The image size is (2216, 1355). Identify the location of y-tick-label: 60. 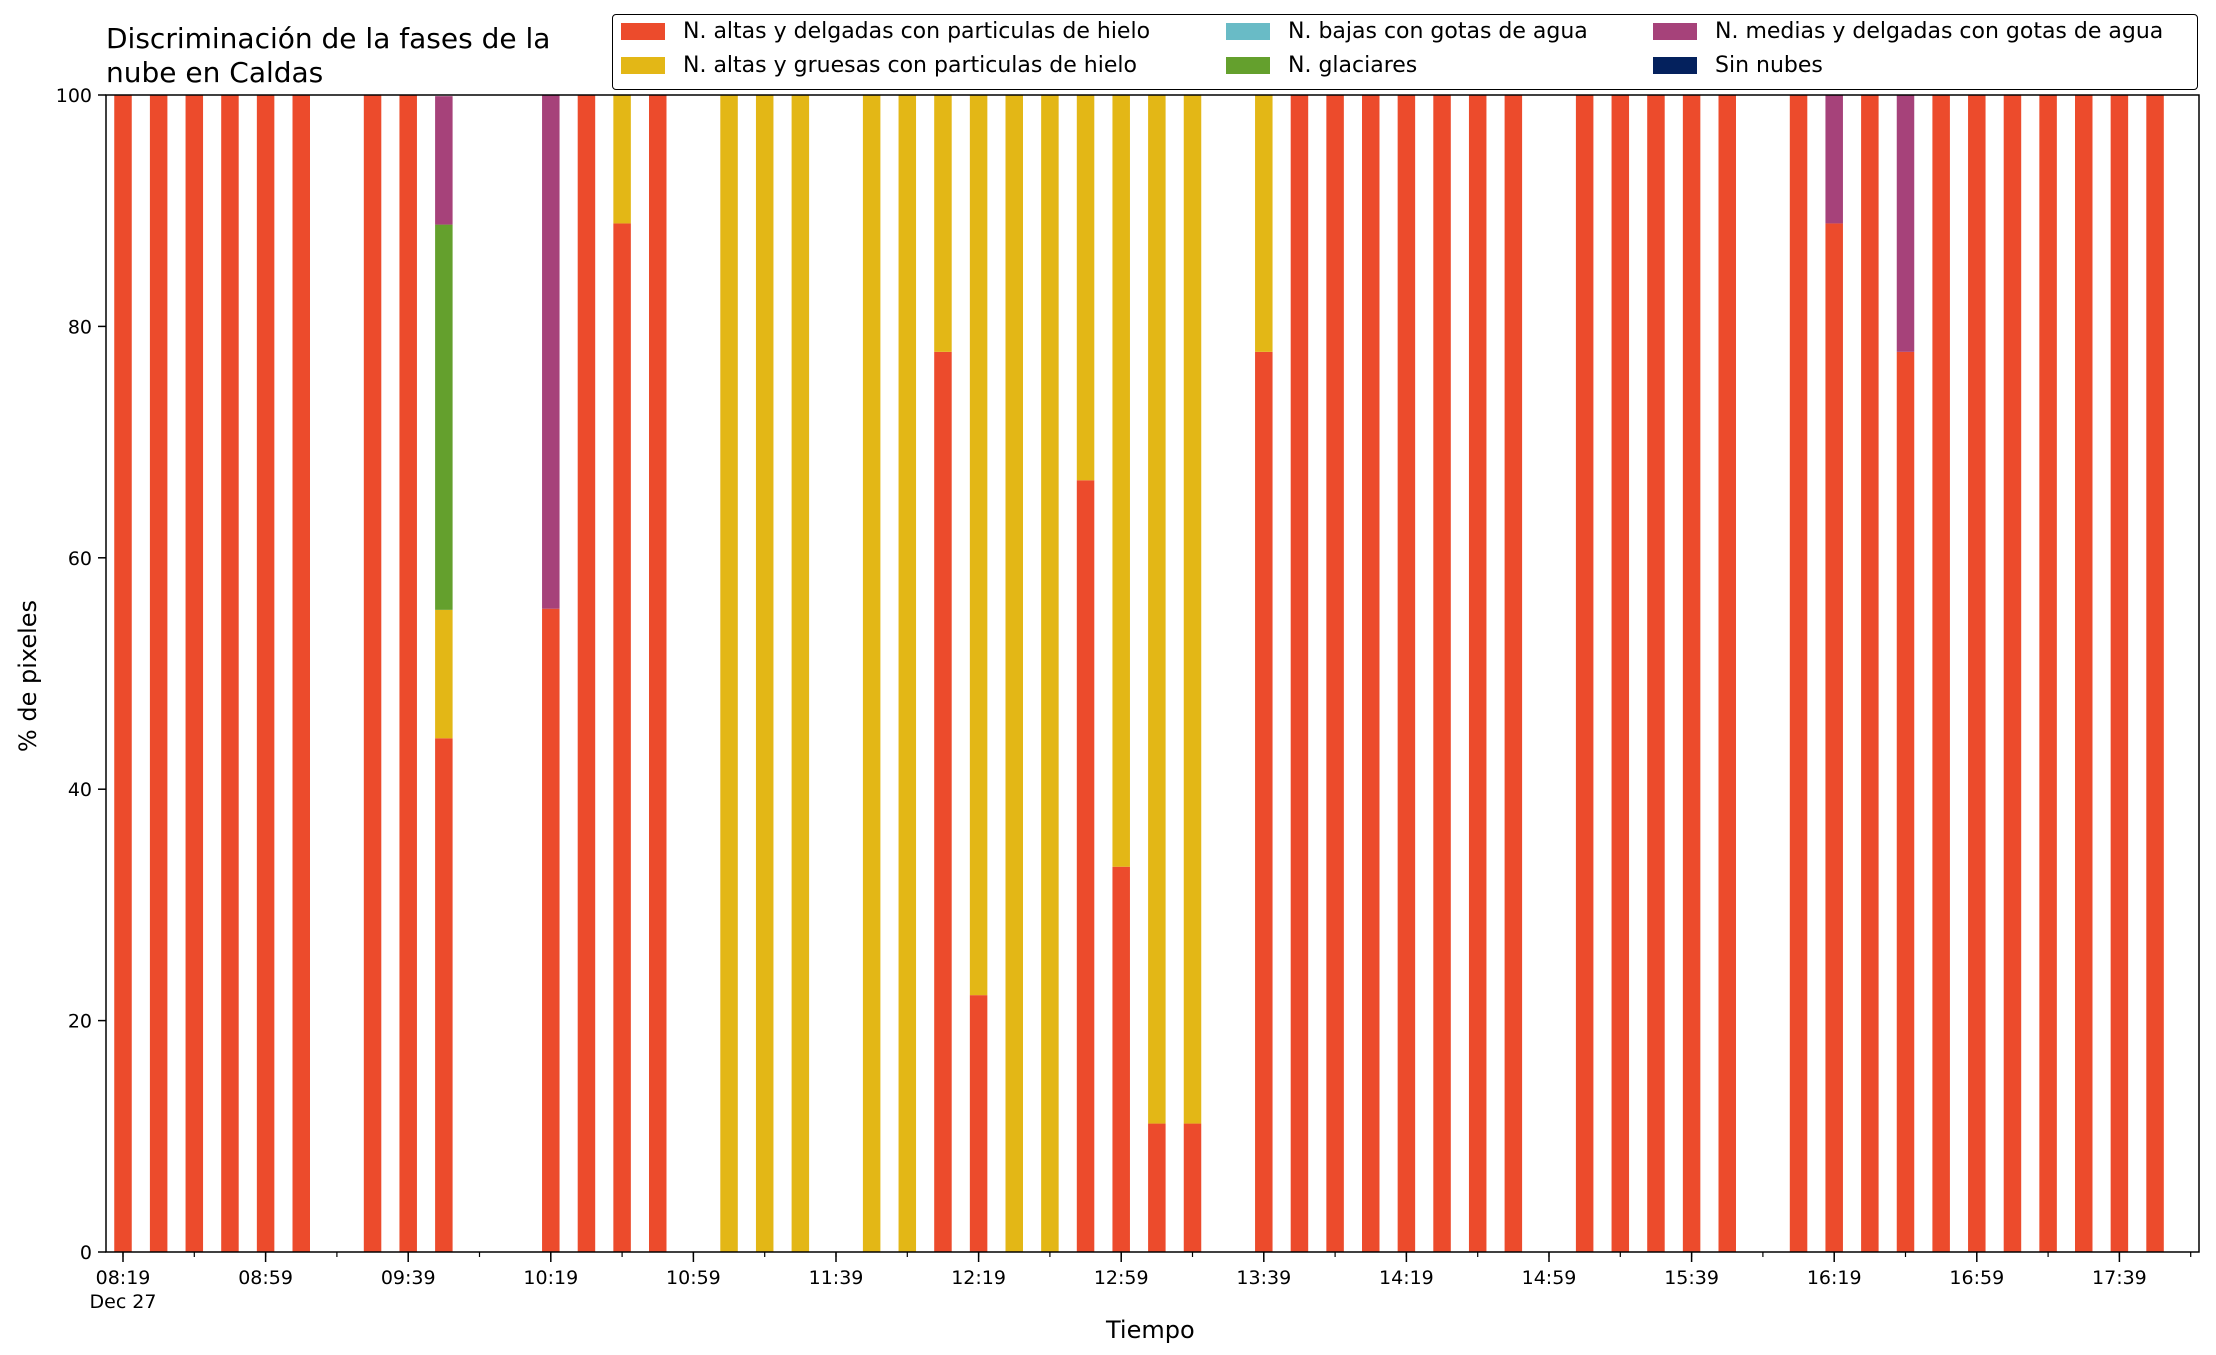
(80, 559).